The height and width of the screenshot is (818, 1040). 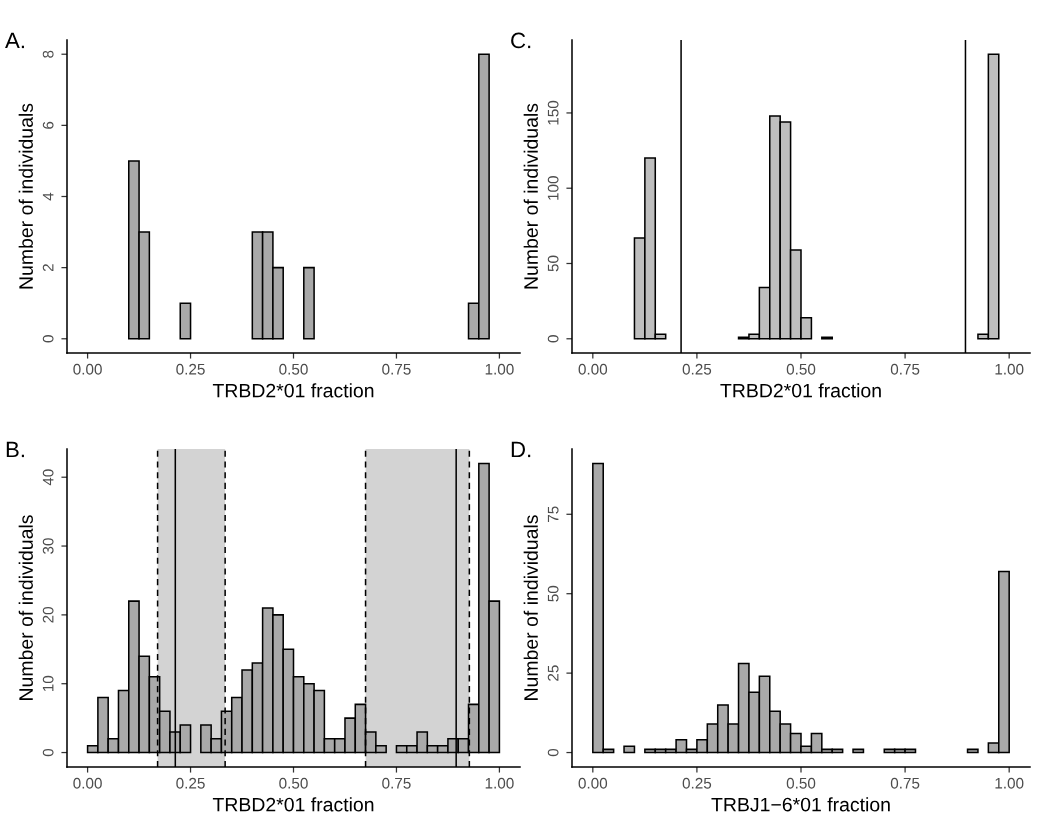 What do you see at coordinates (48, 268) in the screenshot?
I see `y-tick-label: 2` at bounding box center [48, 268].